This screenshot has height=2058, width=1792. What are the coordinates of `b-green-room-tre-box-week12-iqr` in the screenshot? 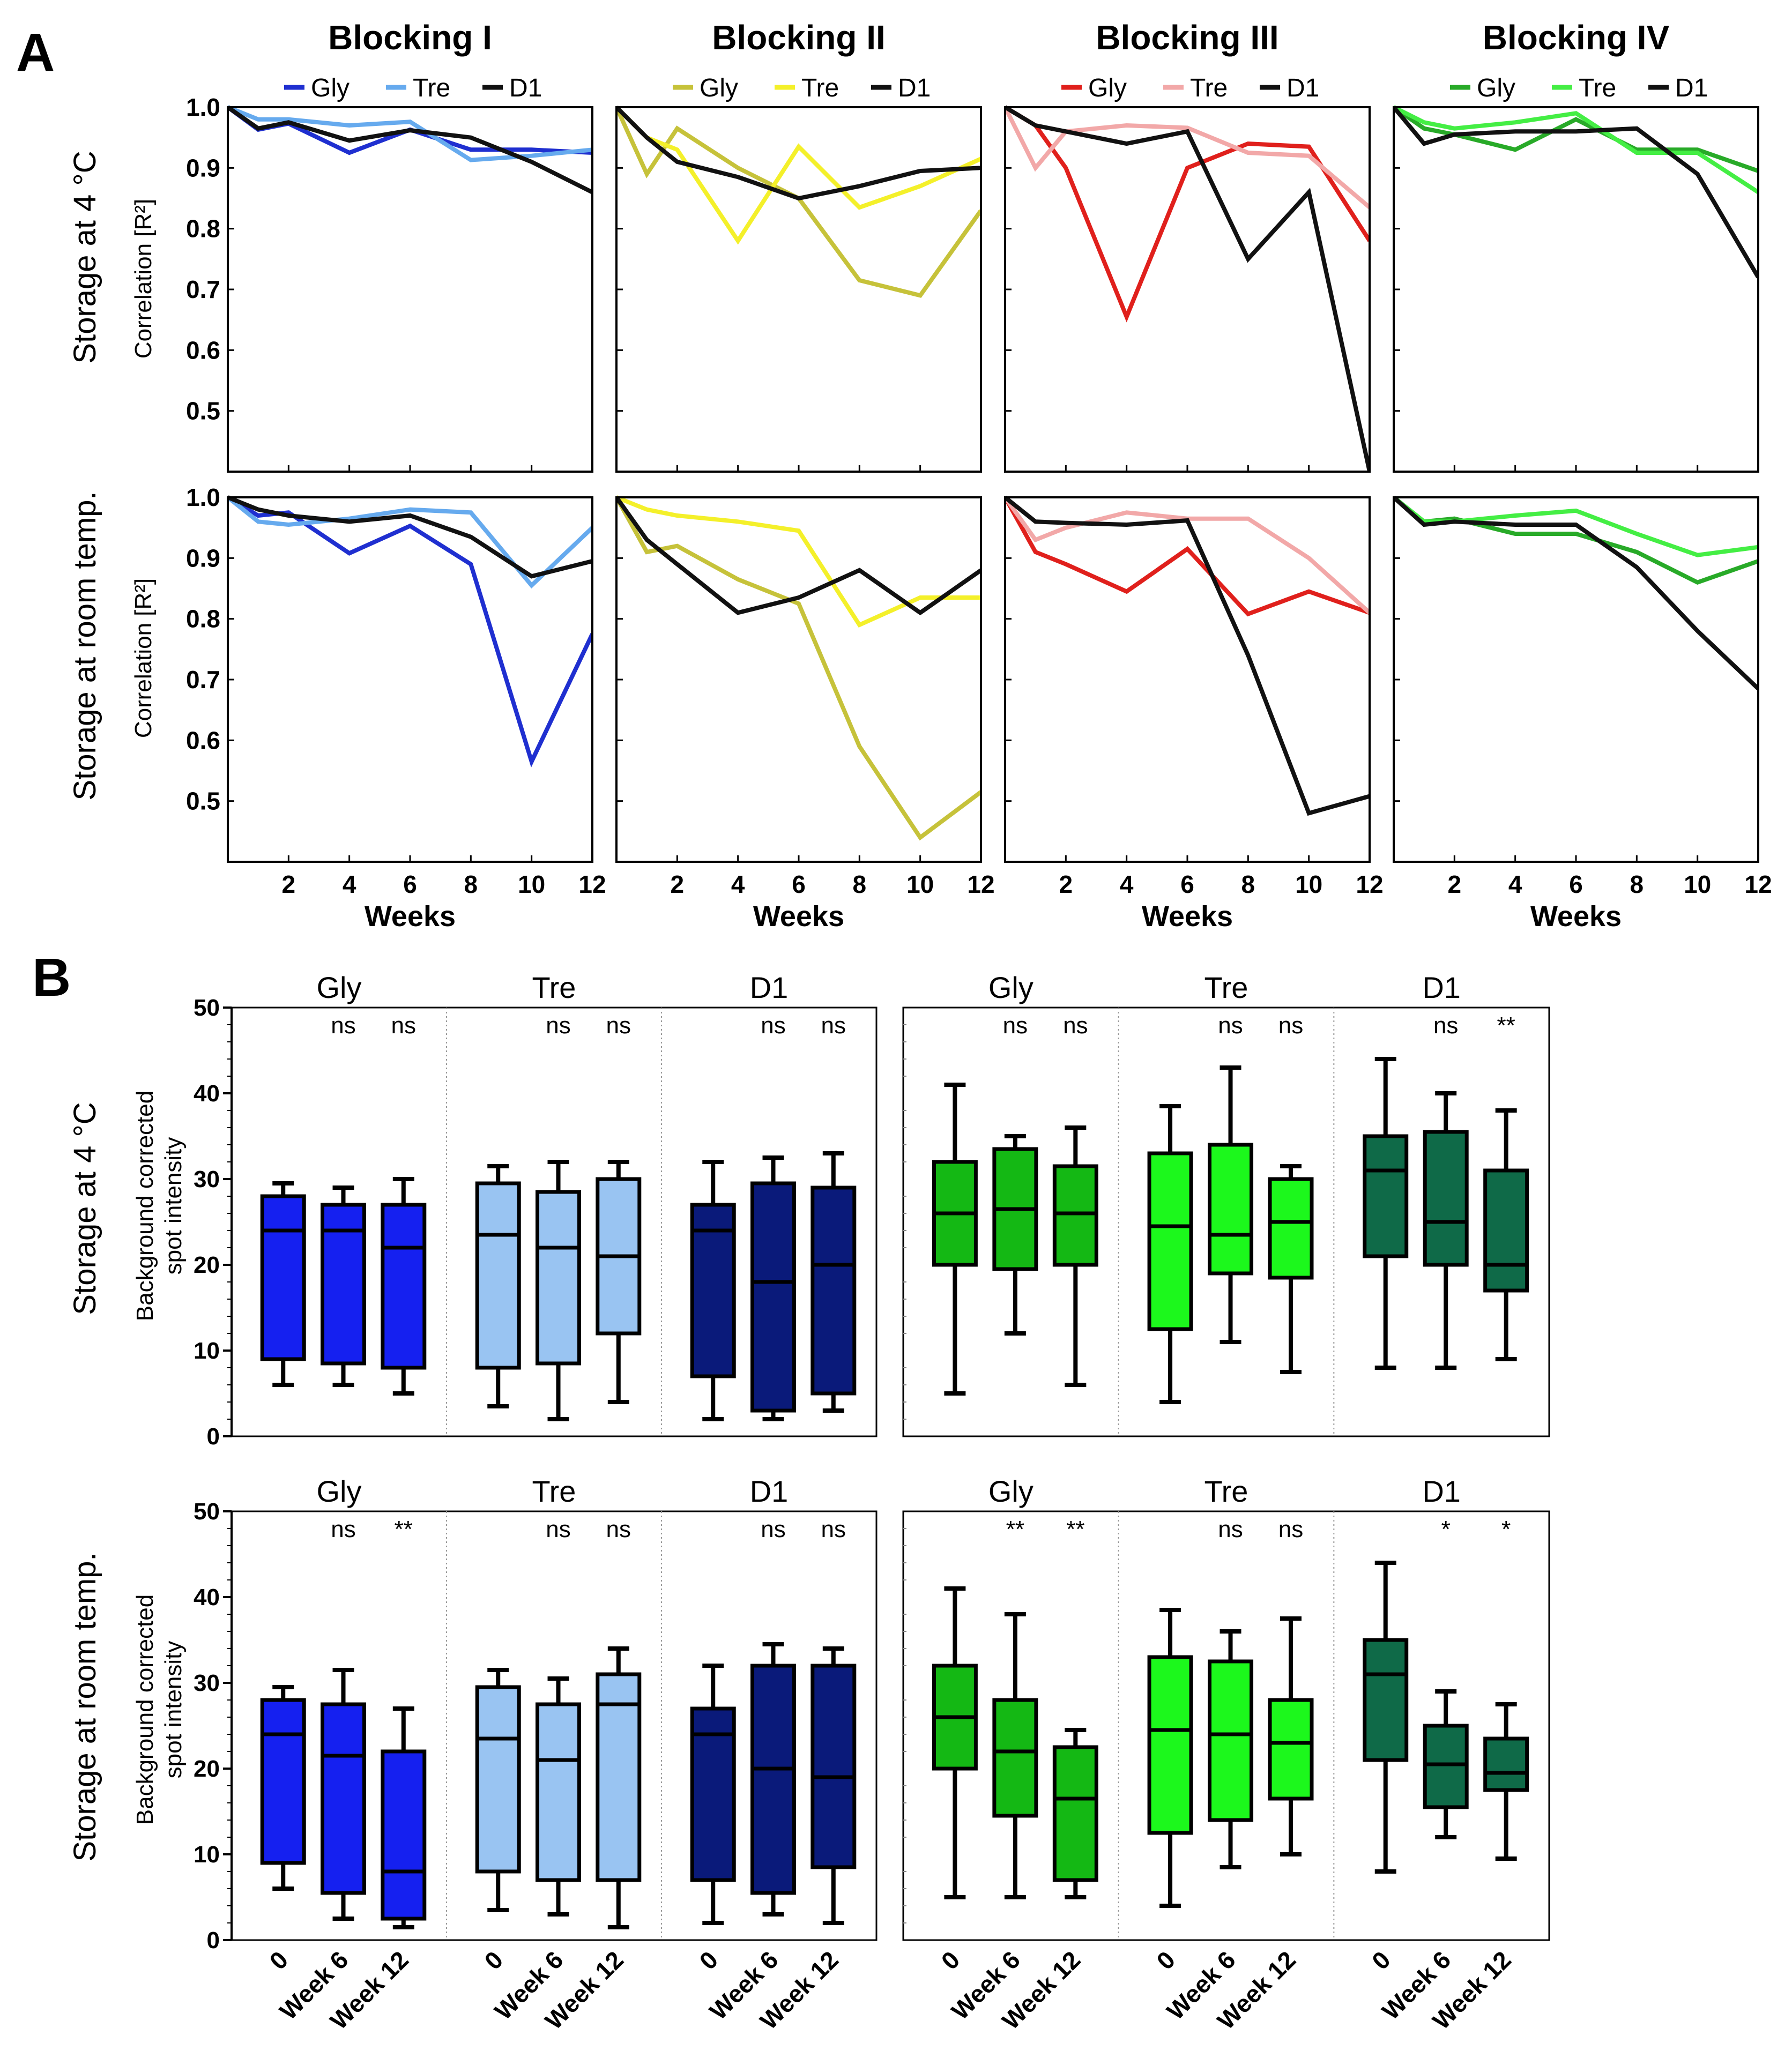 It's located at (1291, 1749).